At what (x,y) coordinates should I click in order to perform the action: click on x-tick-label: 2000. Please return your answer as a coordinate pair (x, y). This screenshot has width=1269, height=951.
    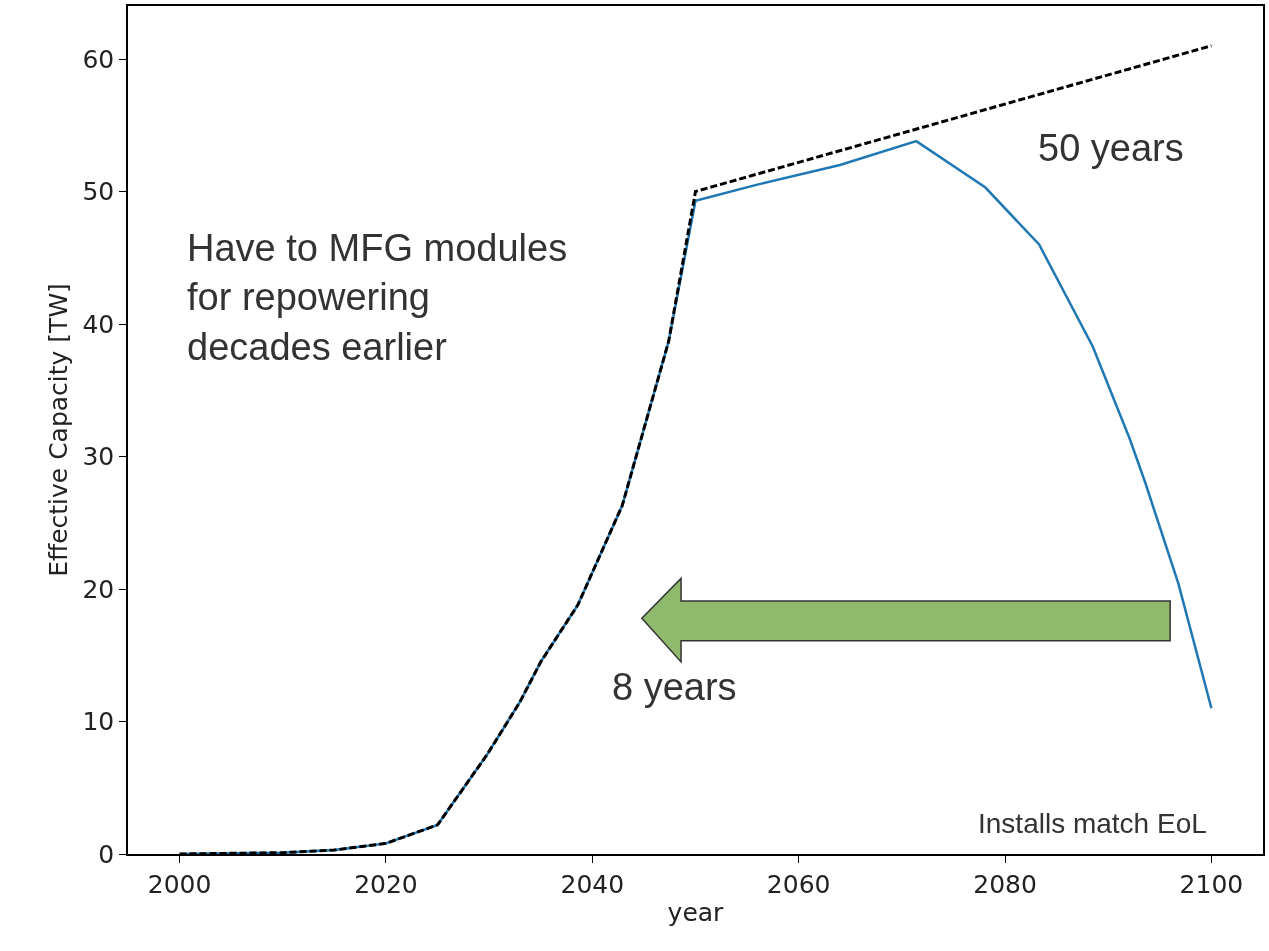
    Looking at the image, I should click on (179, 884).